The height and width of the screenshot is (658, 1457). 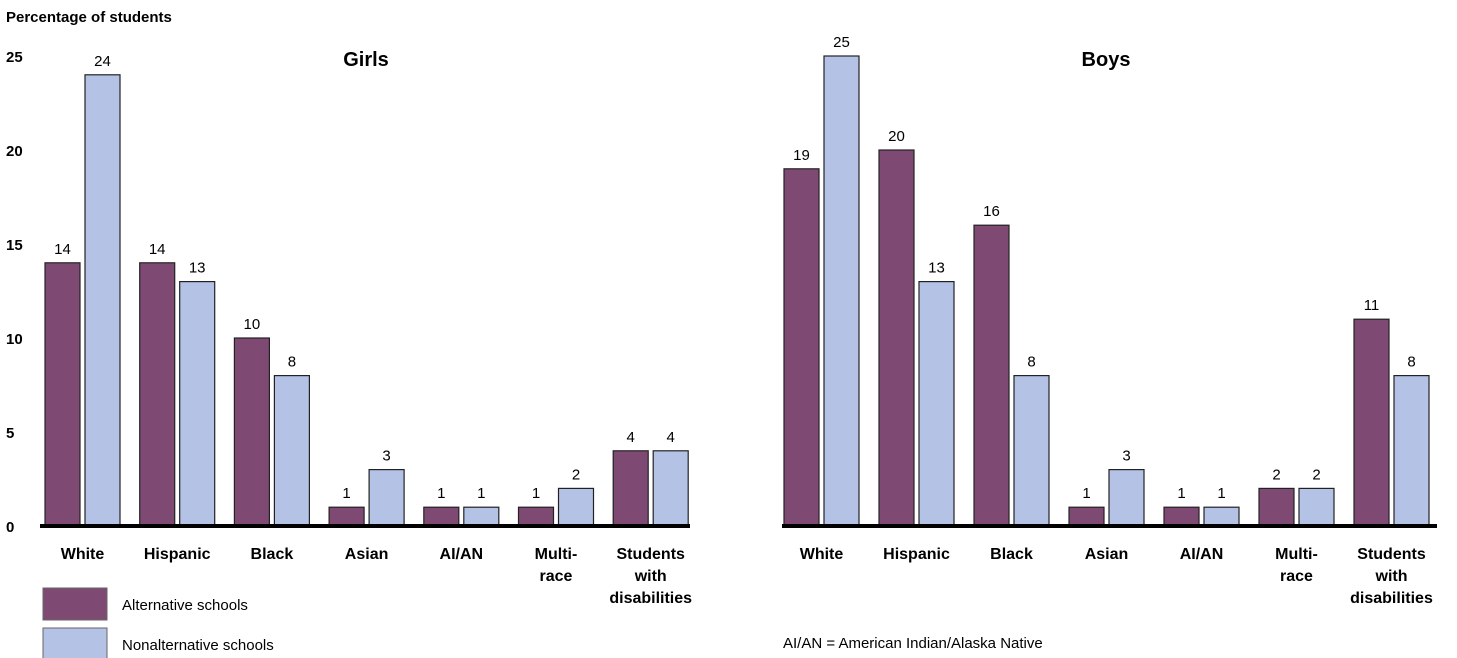 What do you see at coordinates (991, 211) in the screenshot?
I see `data-label: 16` at bounding box center [991, 211].